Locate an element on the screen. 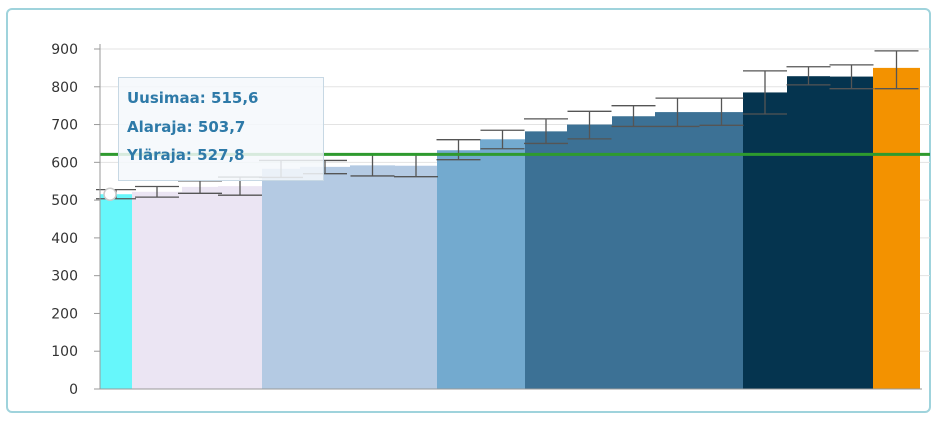 The width and height of the screenshot is (943, 423). y-tick-label: 500 is located at coordinates (64, 201).